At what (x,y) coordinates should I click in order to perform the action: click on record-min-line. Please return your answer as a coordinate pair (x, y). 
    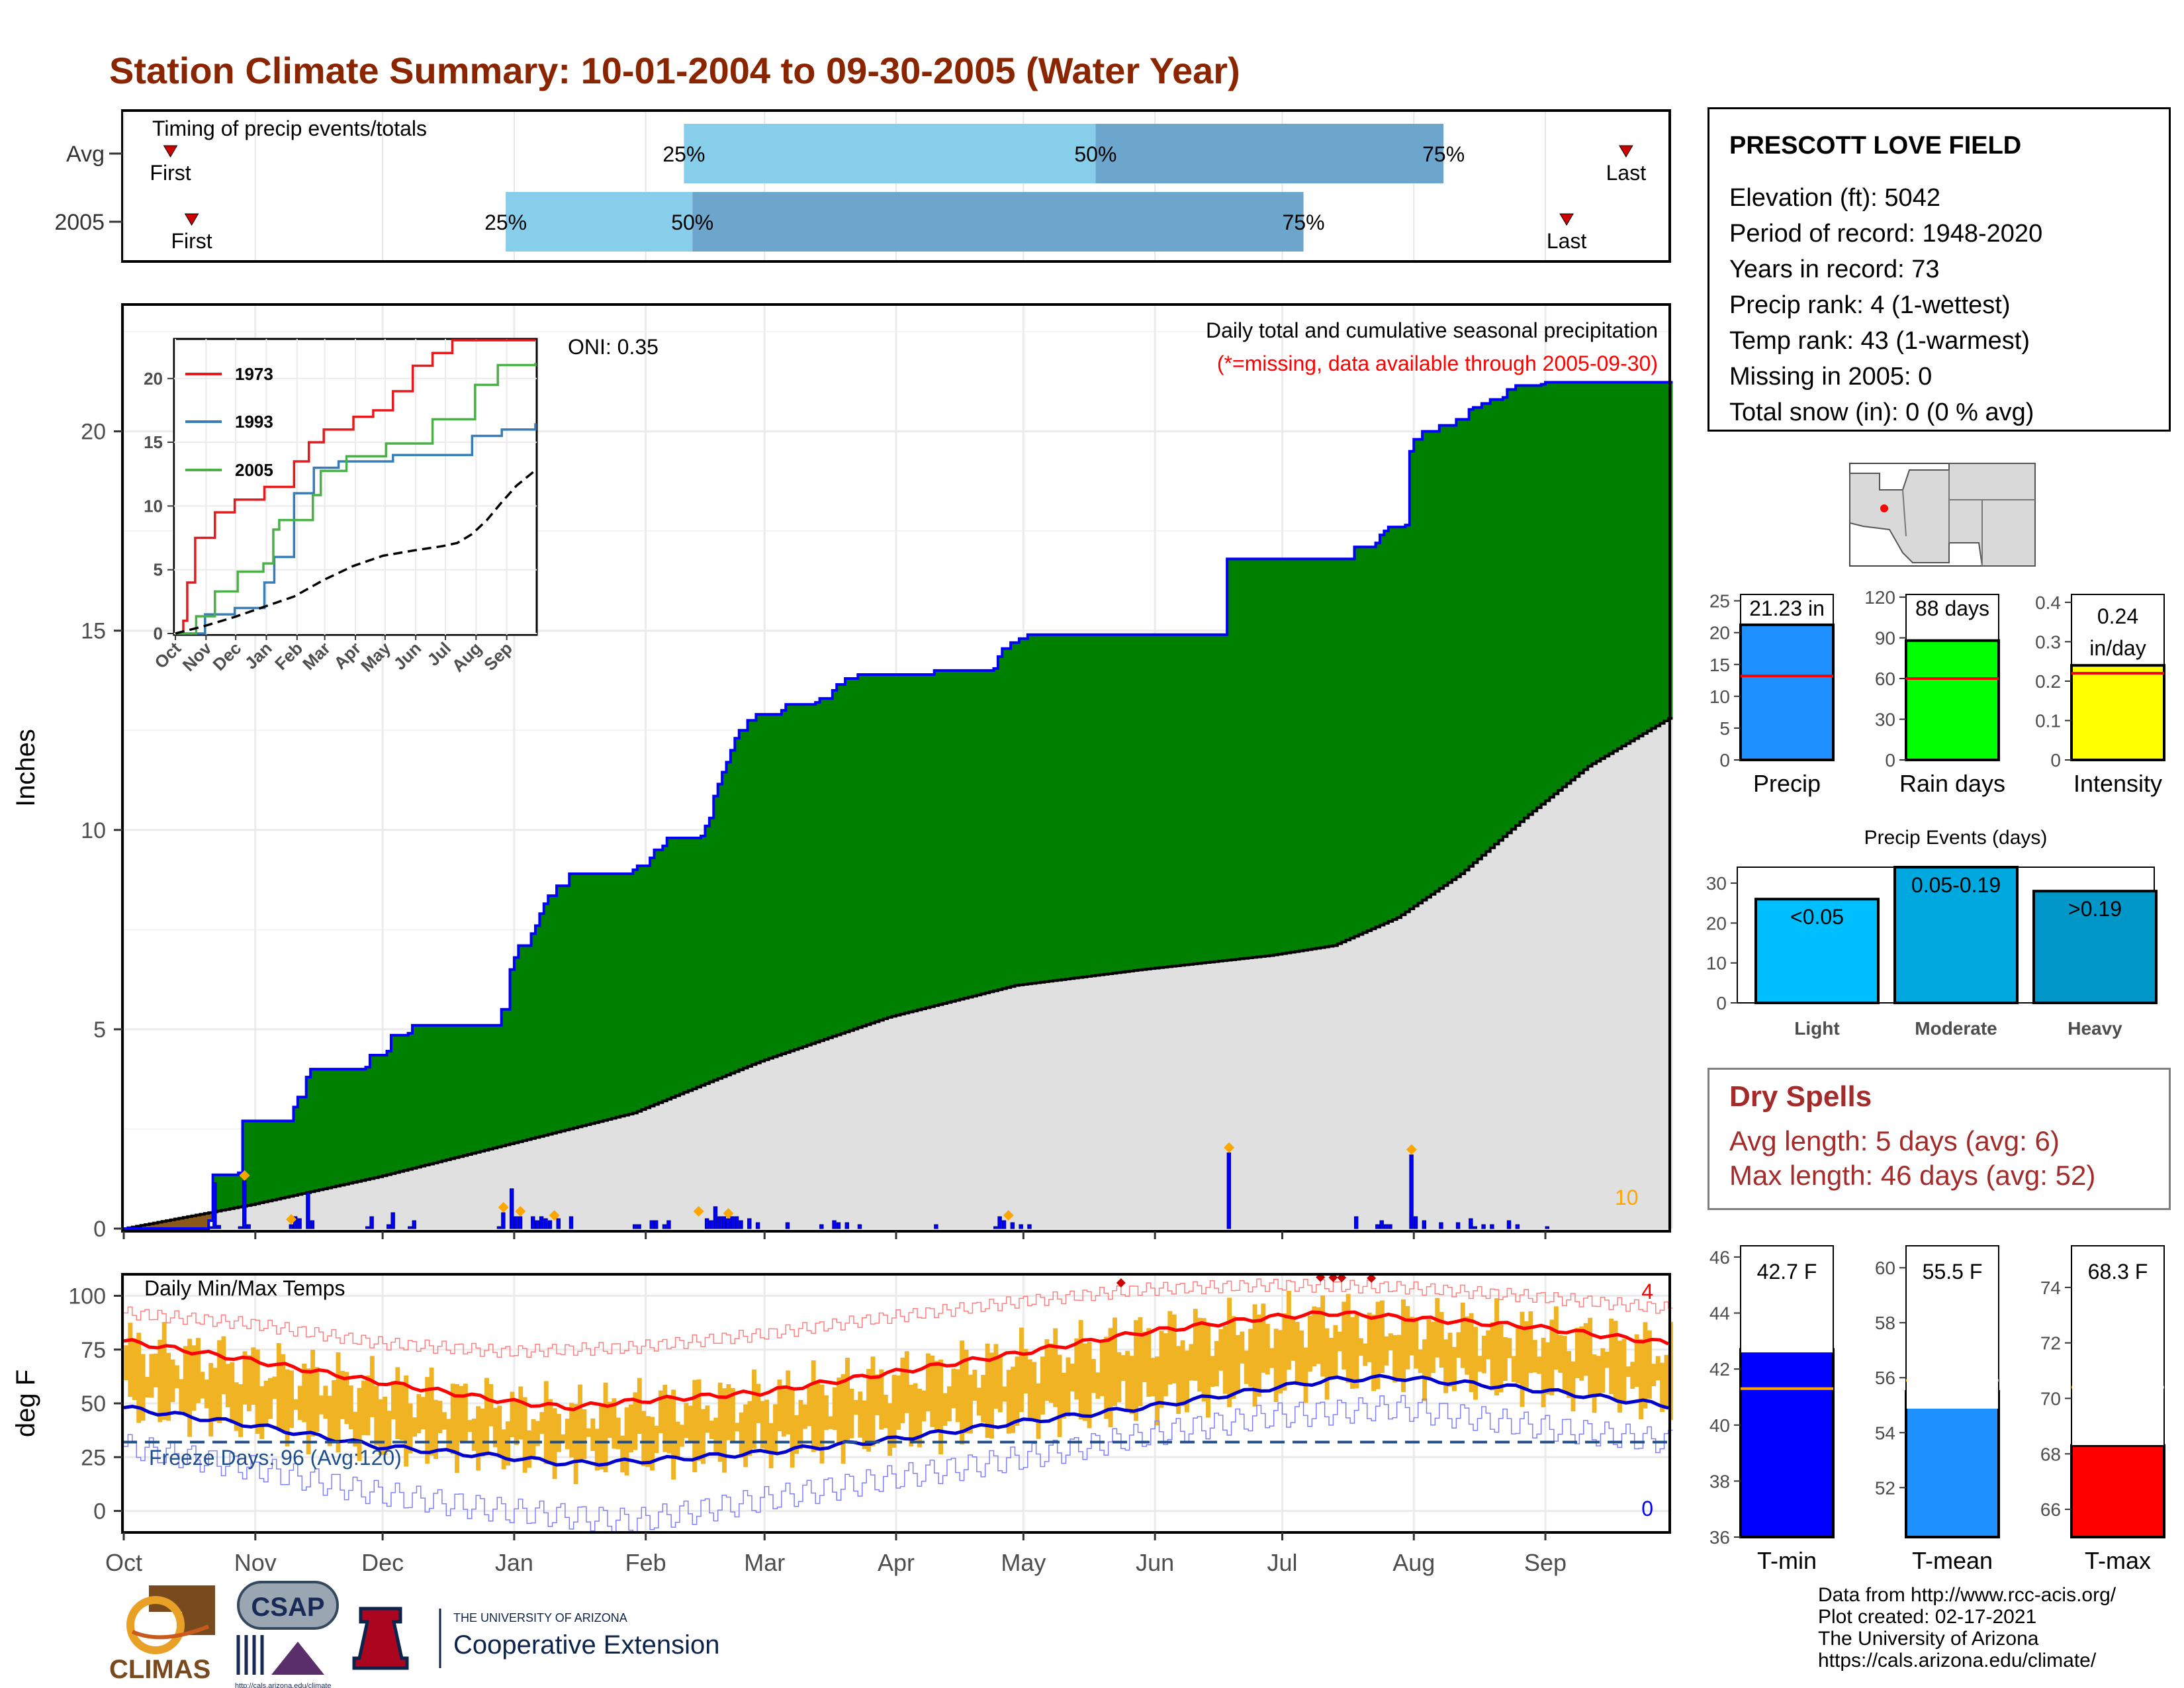
    Looking at the image, I should click on (899, 1464).